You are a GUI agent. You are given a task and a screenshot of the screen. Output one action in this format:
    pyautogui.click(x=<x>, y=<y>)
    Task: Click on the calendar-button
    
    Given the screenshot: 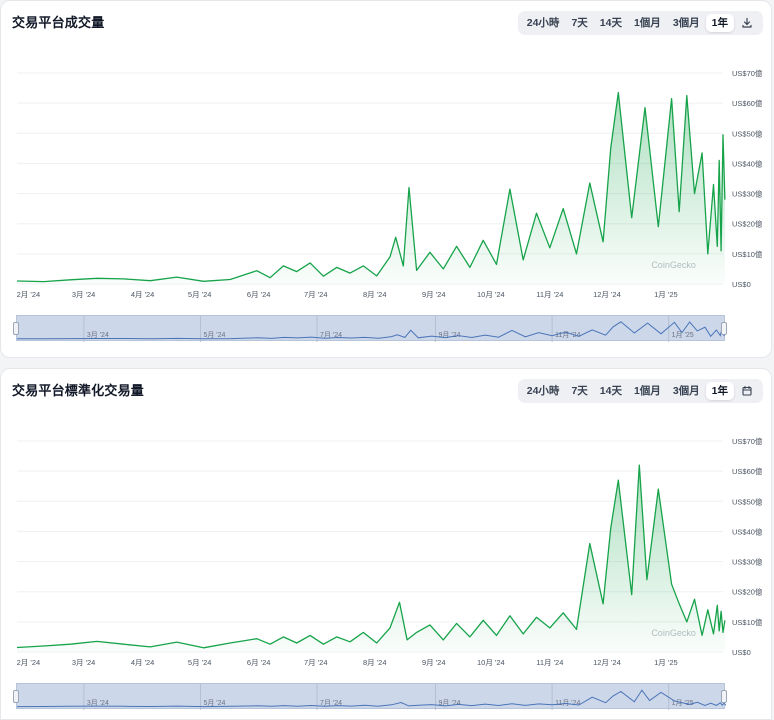 What is the action you would take?
    pyautogui.click(x=747, y=391)
    